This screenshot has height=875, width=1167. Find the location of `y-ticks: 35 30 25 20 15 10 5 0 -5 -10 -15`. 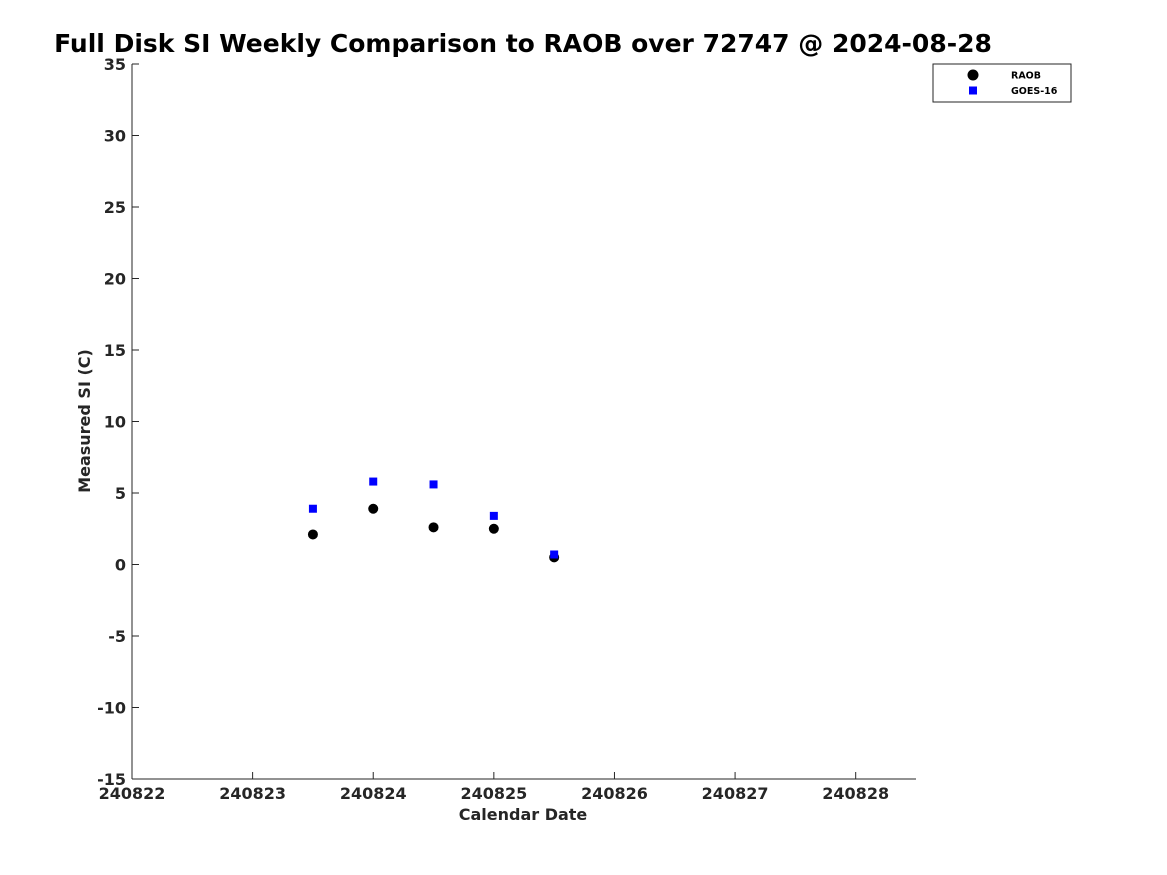

y-ticks: 35 30 25 20 15 10 5 0 -5 -10 -15 is located at coordinates (118, 422).